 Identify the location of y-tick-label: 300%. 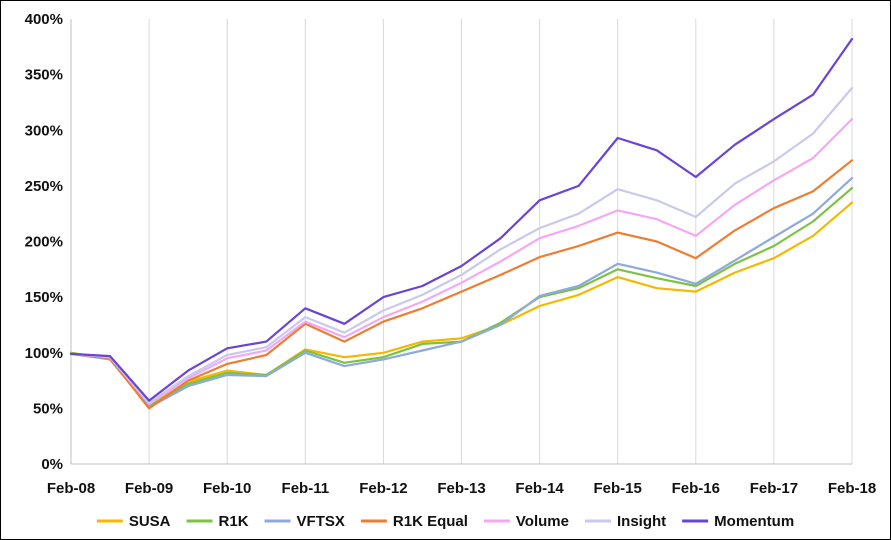
(44, 130).